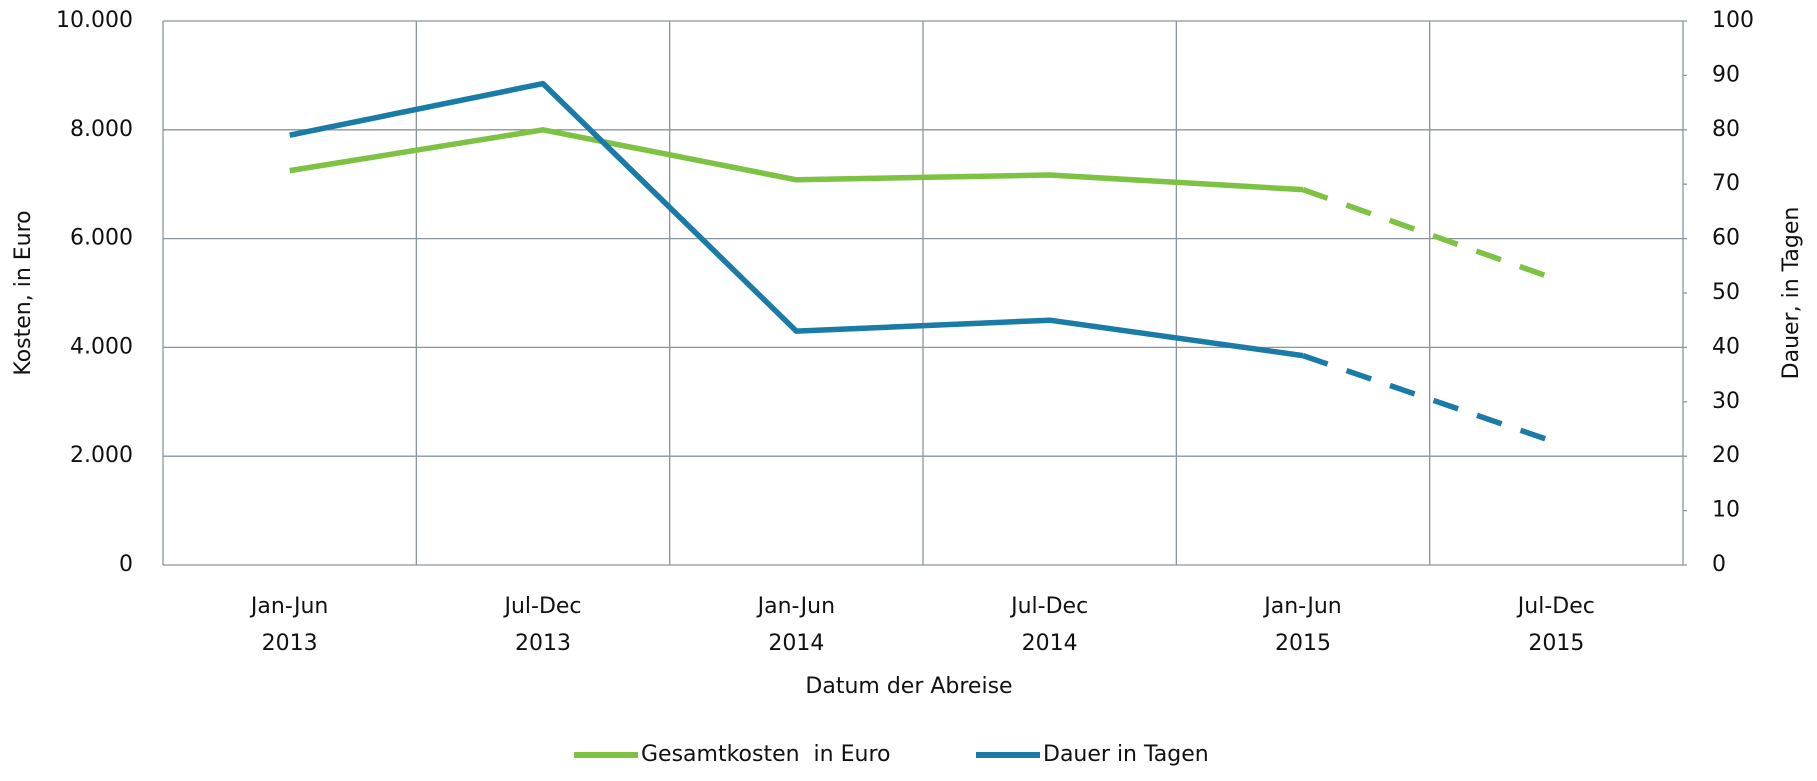  I want to click on y2-tick-label: 20, so click(1726, 455).